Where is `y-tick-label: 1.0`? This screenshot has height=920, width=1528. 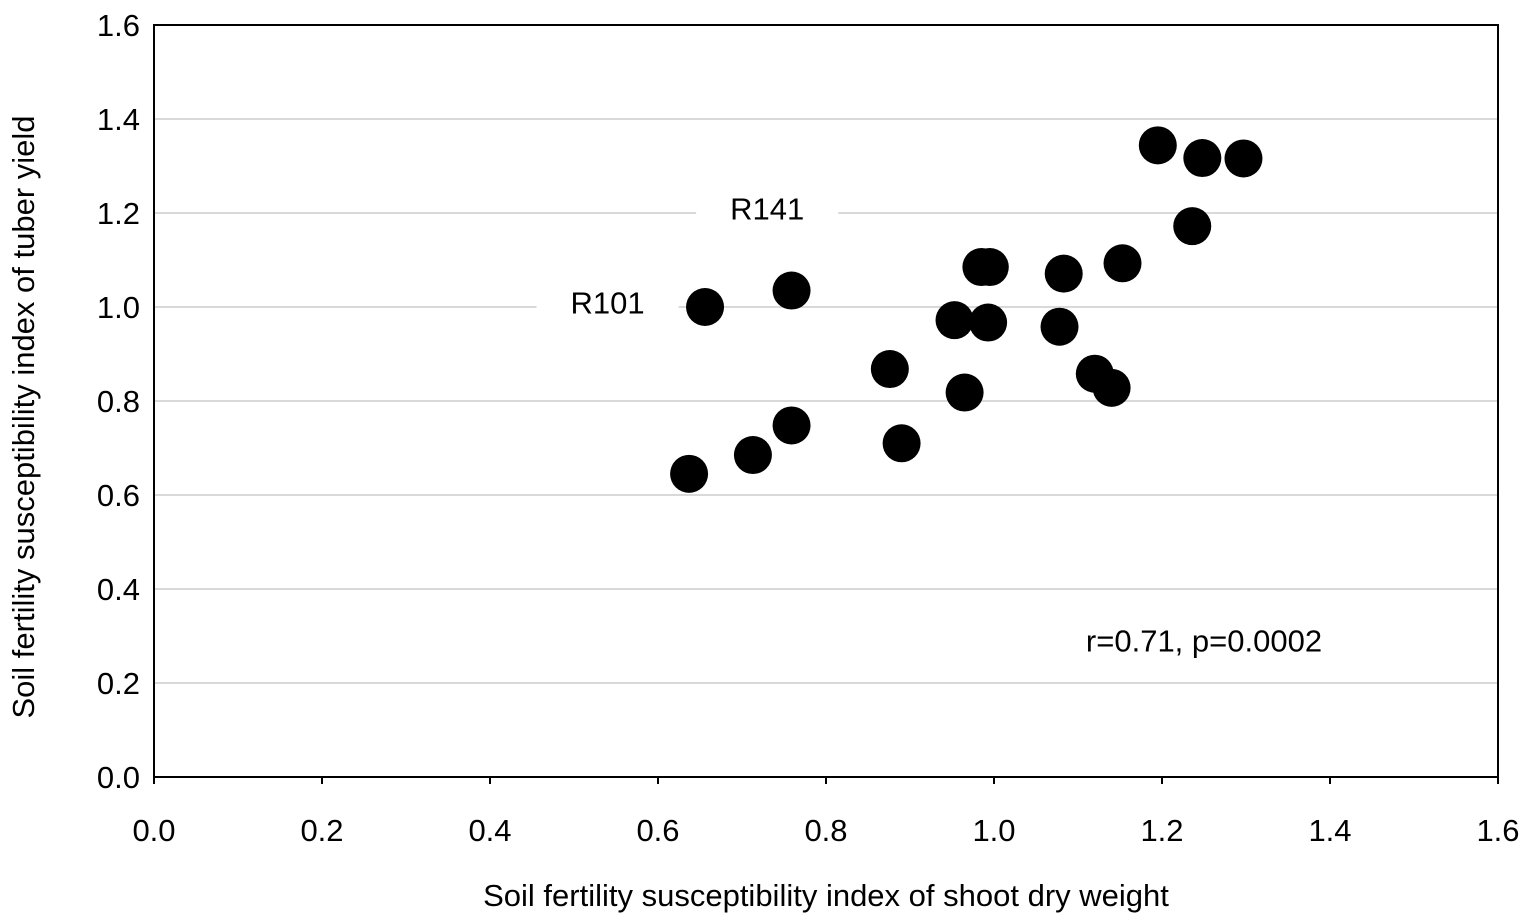 y-tick-label: 1.0 is located at coordinates (118, 307).